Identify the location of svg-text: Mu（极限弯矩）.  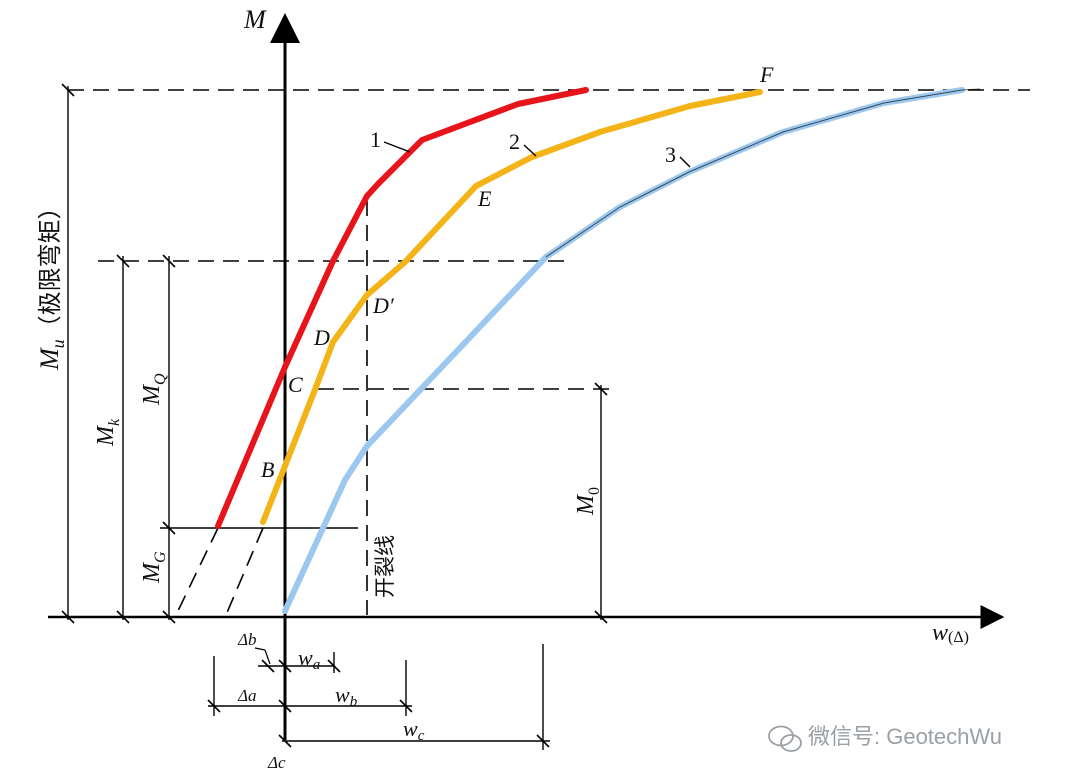
(51, 283).